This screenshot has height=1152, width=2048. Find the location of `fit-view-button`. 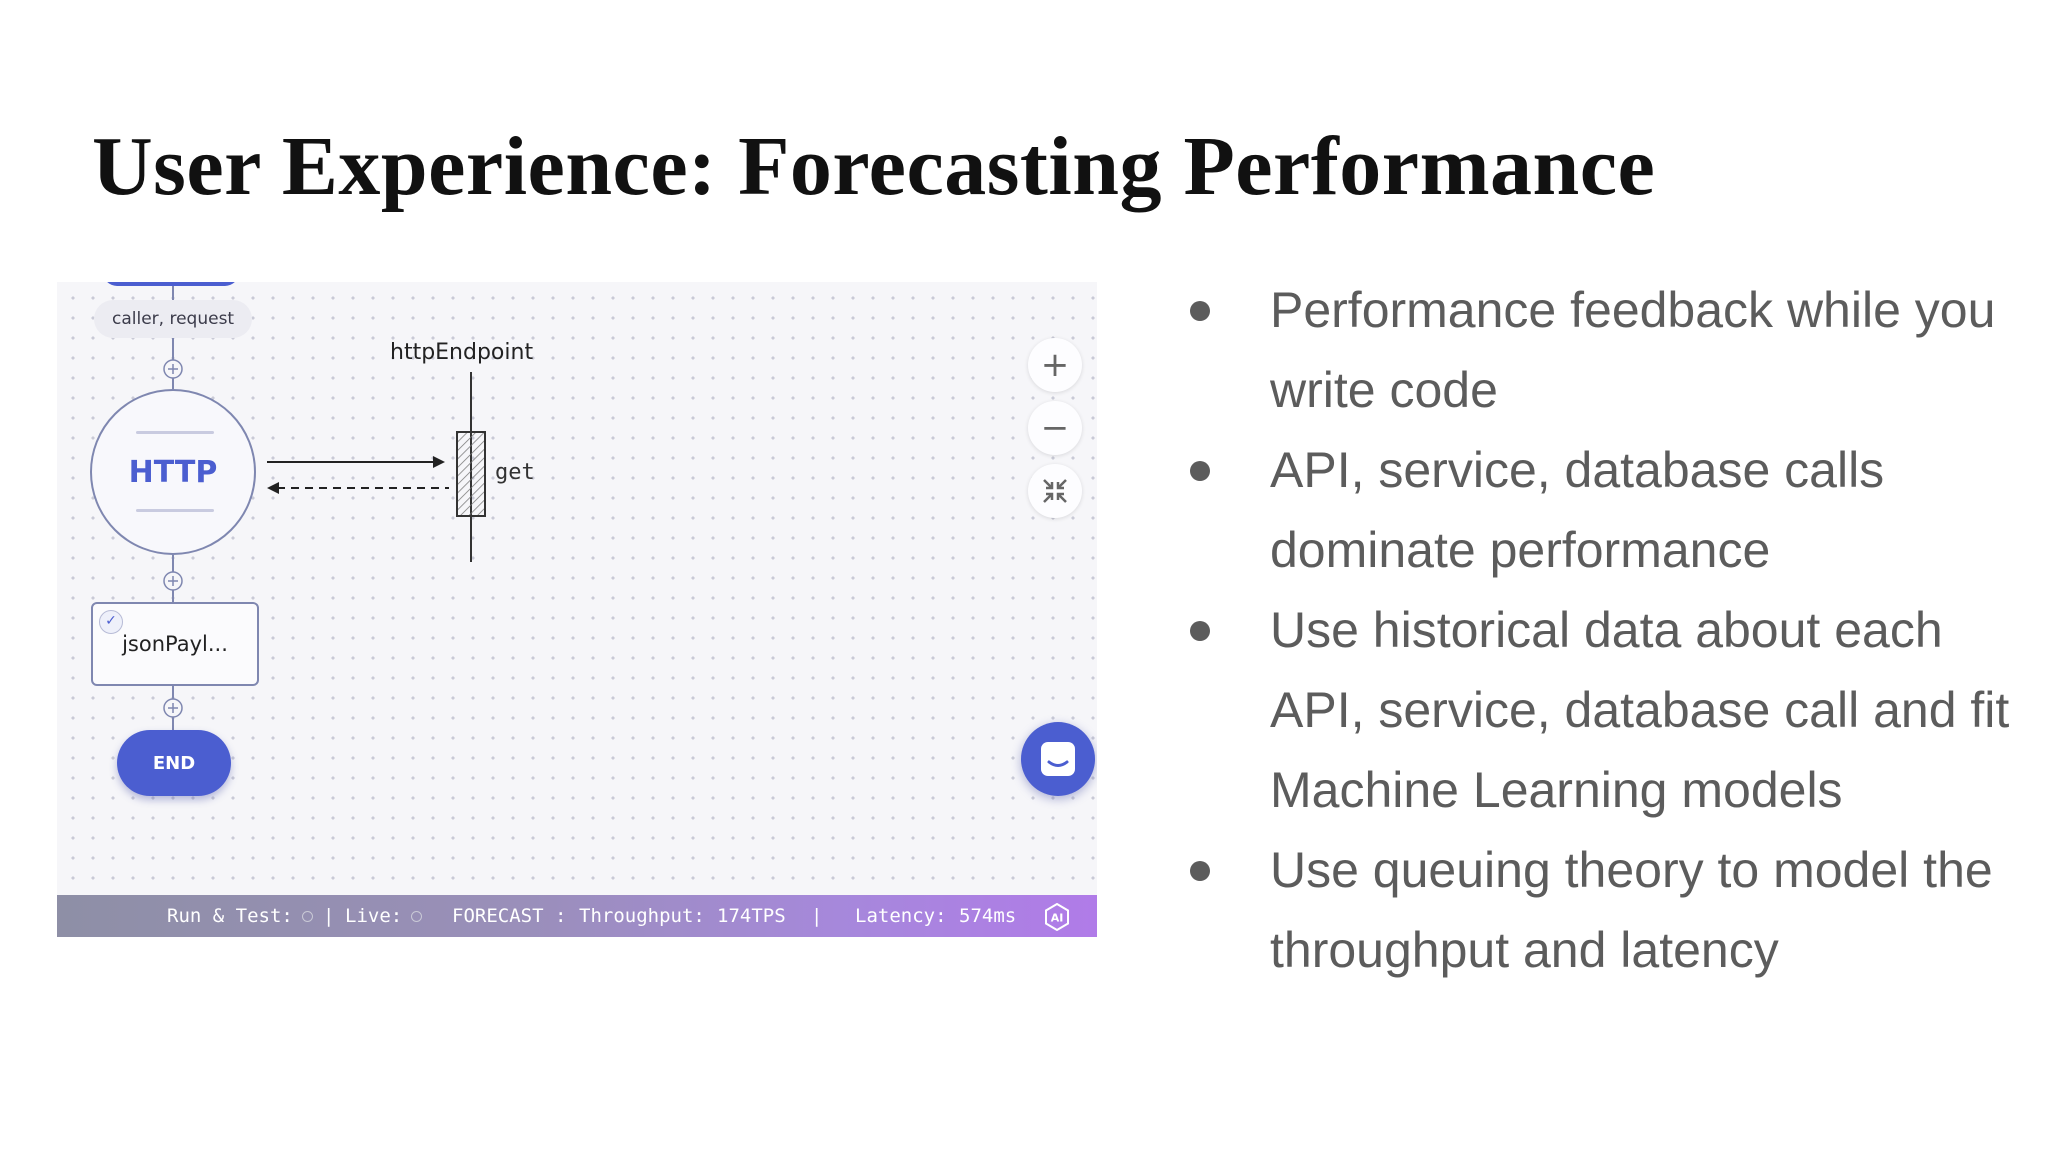

fit-view-button is located at coordinates (1055, 491).